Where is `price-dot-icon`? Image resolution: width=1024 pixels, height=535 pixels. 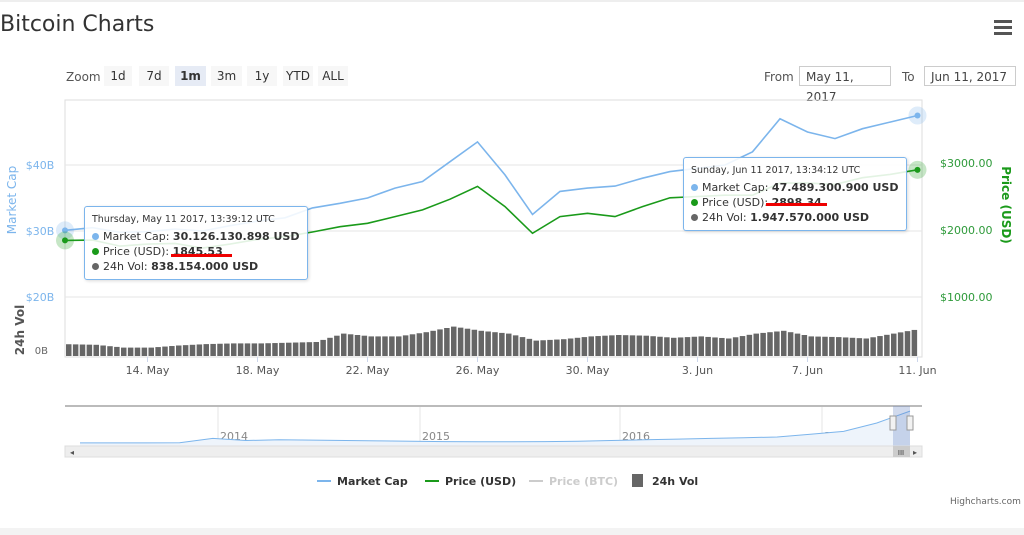
price-dot-icon is located at coordinates (694, 202).